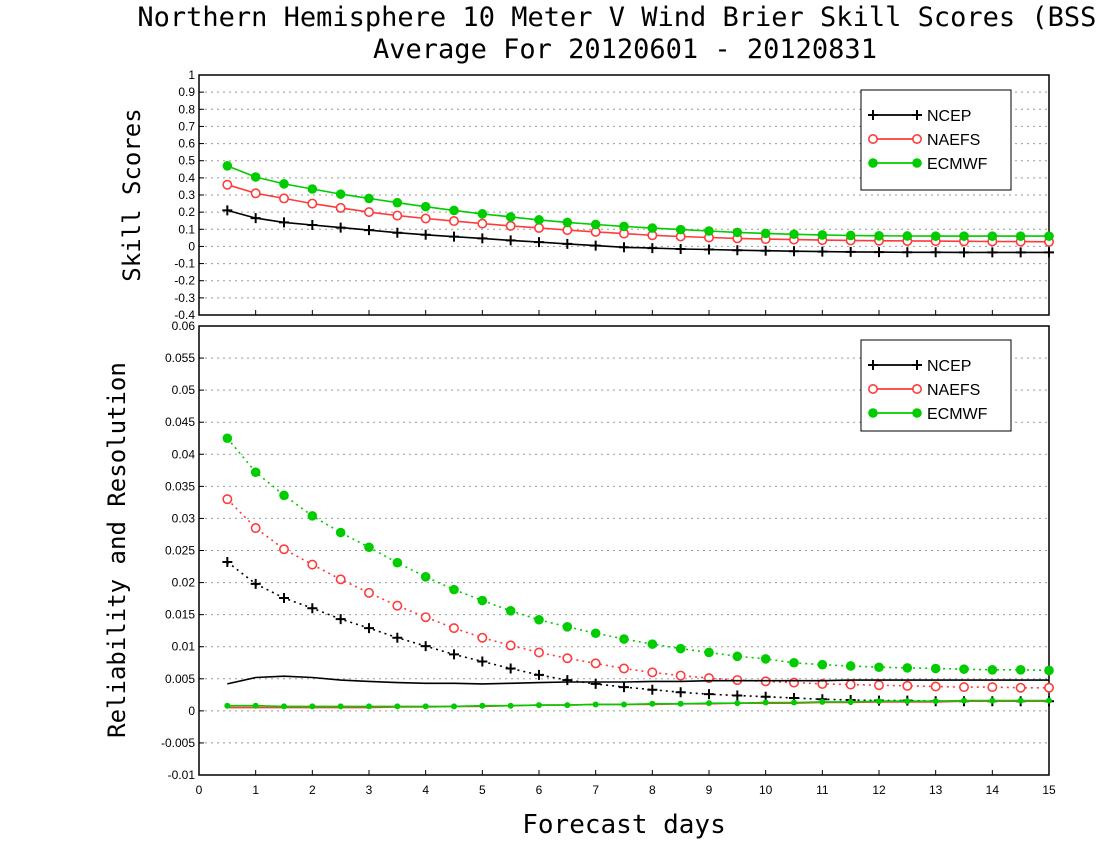 Image resolution: width=1100 pixels, height=850 pixels. I want to click on x-tick-label: 8, so click(652, 790).